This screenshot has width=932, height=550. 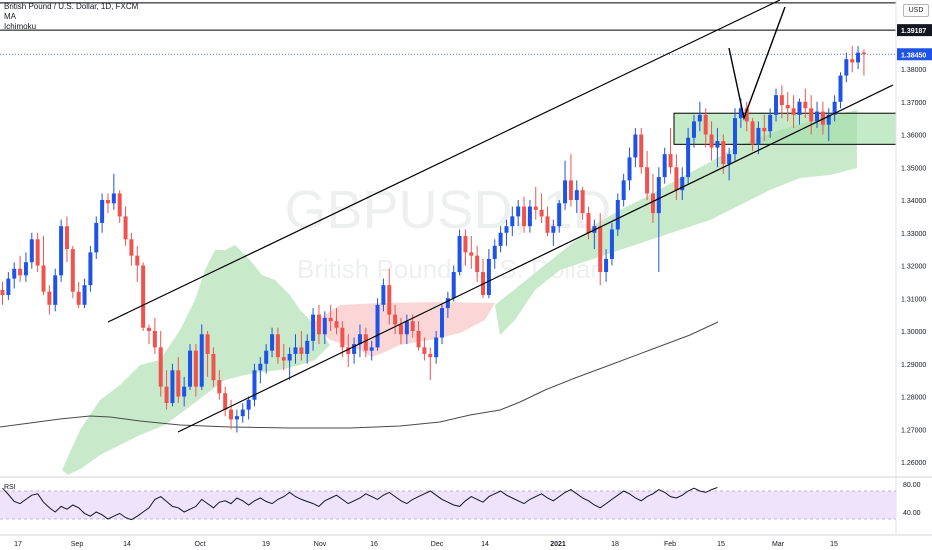 I want to click on price-tick-label: 1.28000, so click(x=913, y=398).